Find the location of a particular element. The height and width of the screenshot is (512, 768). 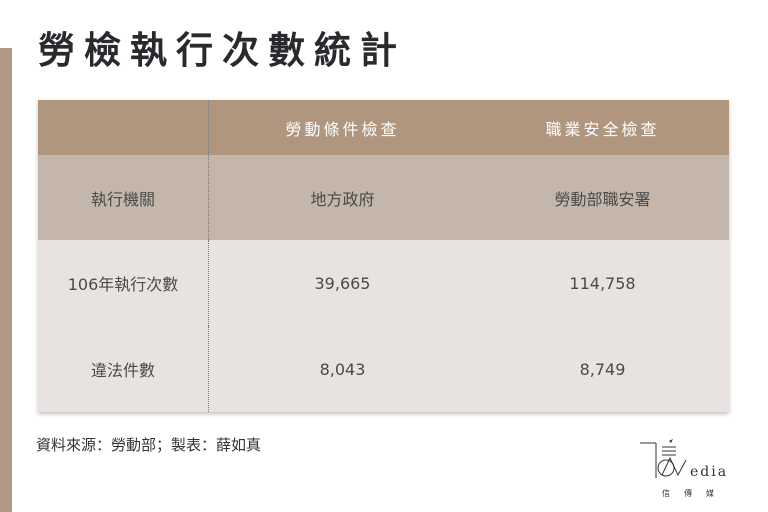

header-cell: 勞動條件檢查 is located at coordinates (342, 127).